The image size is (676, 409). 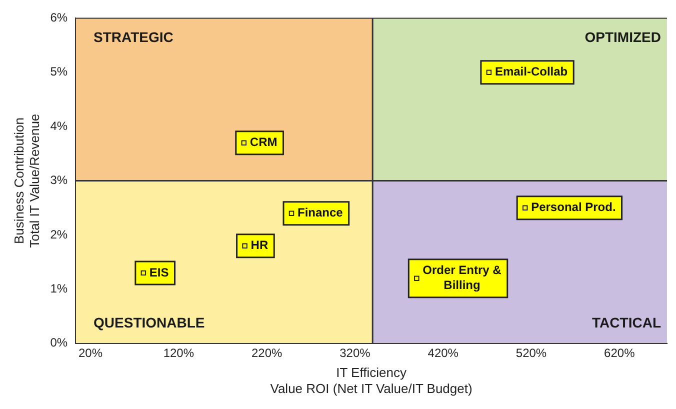 What do you see at coordinates (622, 37) in the screenshot?
I see `annotation: OPTIMIZED` at bounding box center [622, 37].